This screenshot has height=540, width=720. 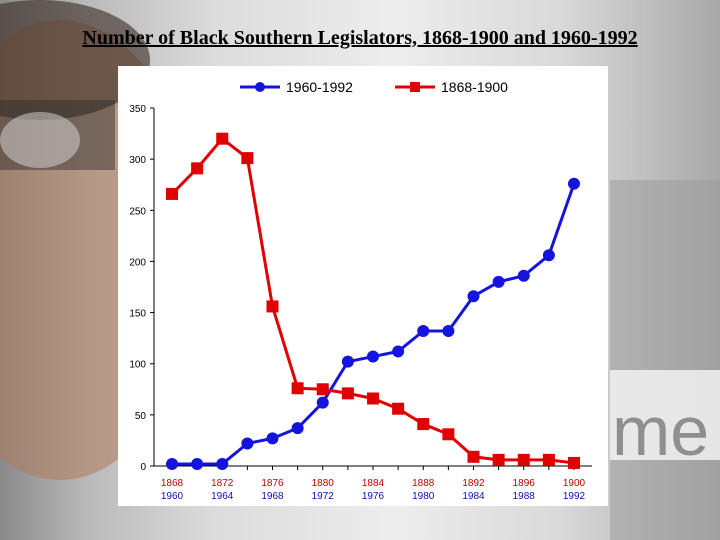 I want to click on svg-text: me, so click(x=660, y=431).